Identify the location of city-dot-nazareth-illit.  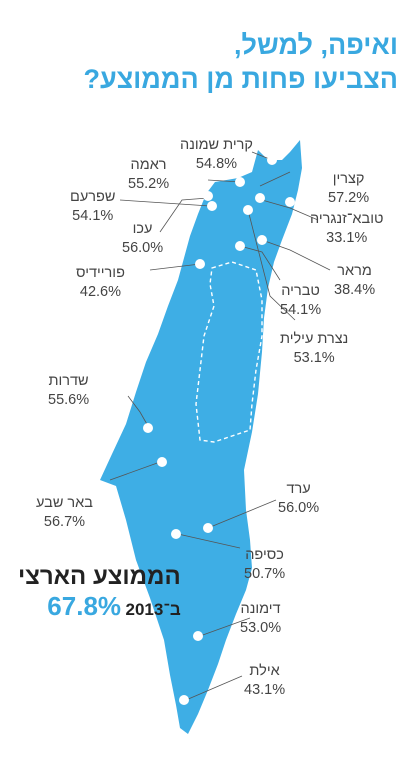
(248, 210).